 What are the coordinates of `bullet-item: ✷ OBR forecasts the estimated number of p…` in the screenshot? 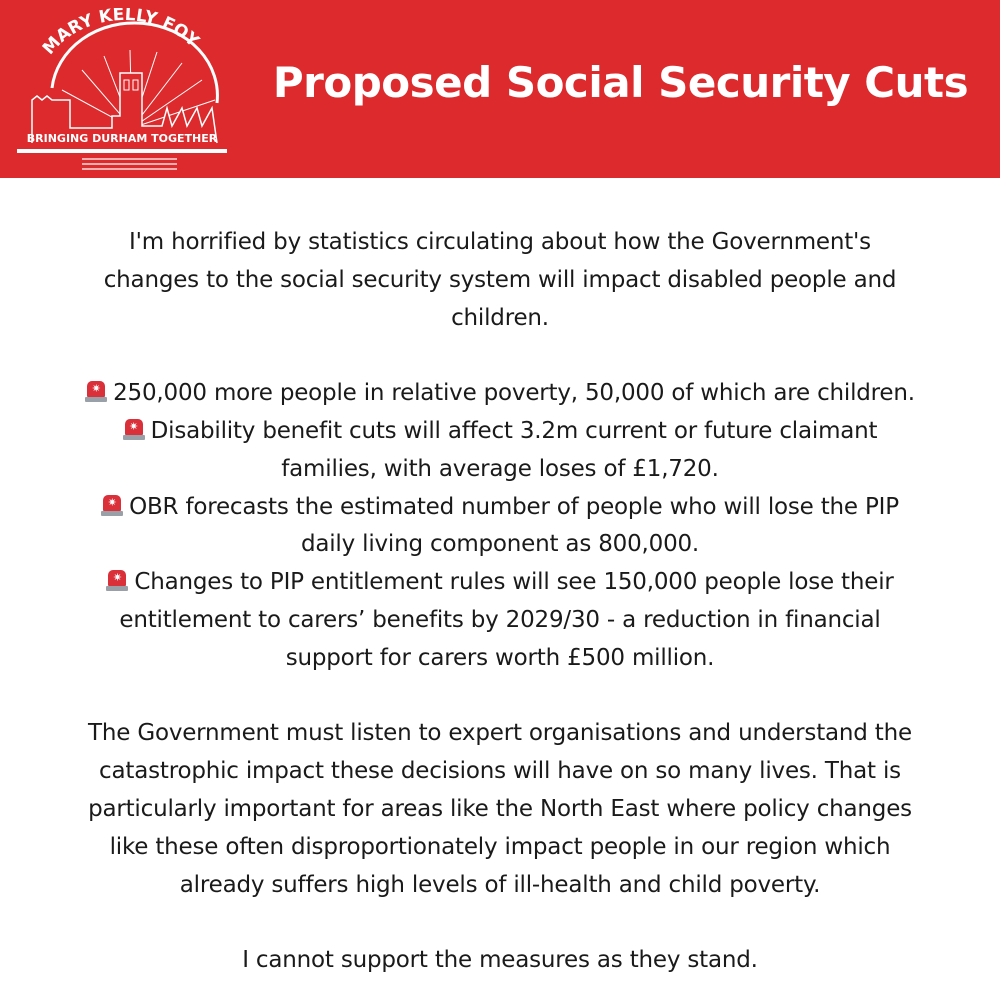 It's located at (500, 508).